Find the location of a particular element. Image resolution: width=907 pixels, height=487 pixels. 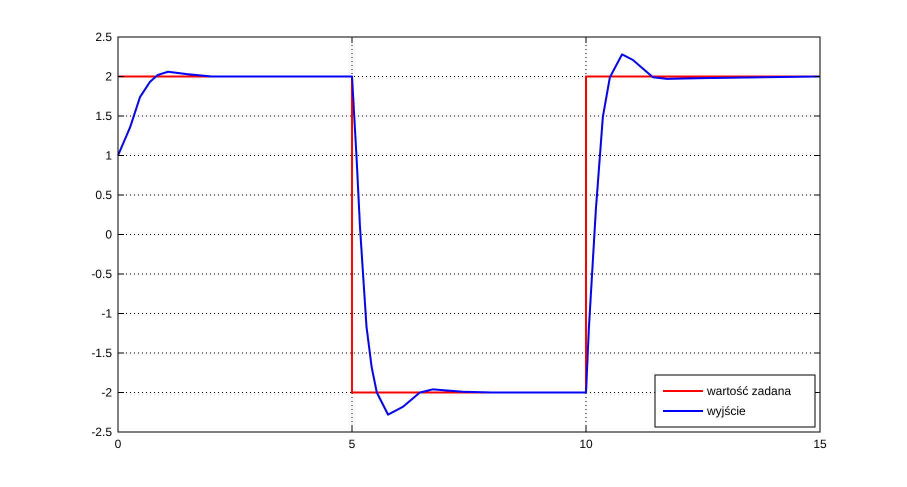

y-tick-label: -2.5 is located at coordinates (101, 432).